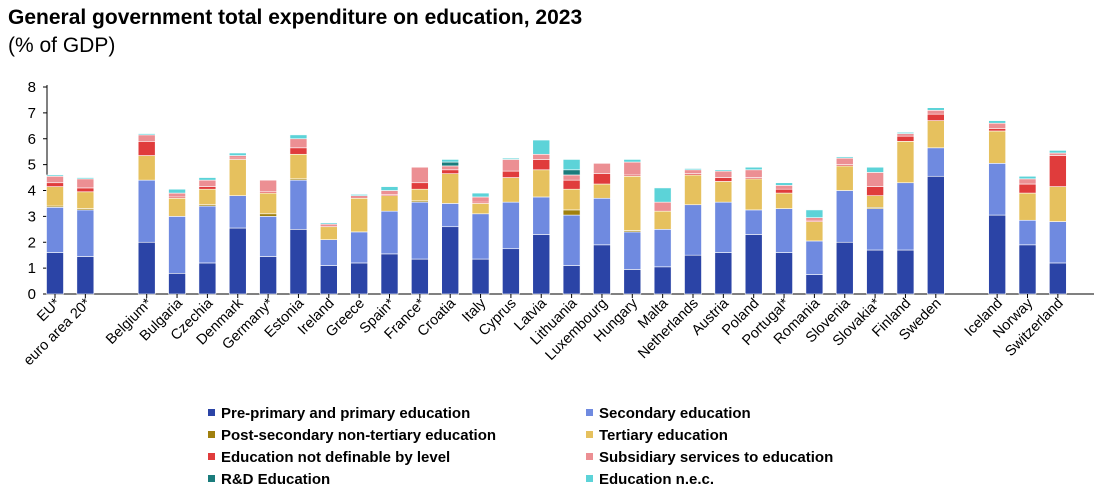 Image resolution: width=1102 pixels, height=502 pixels. I want to click on y-tick-label: 4, so click(32, 191).